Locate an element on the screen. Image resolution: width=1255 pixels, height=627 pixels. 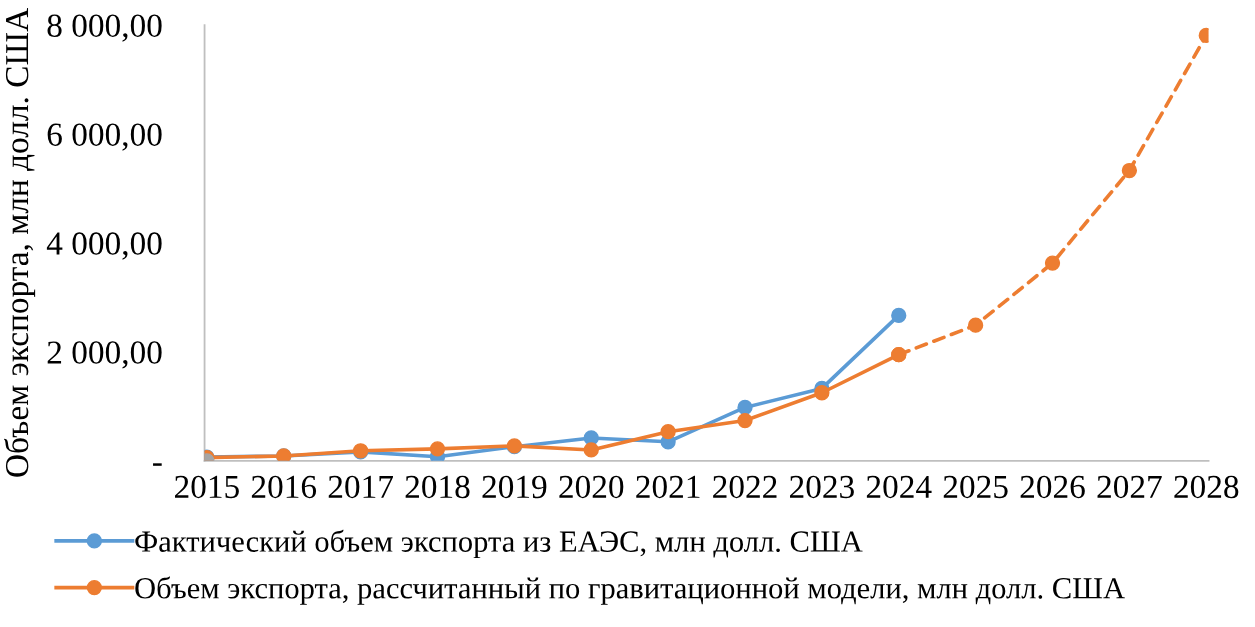
y-tick-label: - is located at coordinates (157, 464).